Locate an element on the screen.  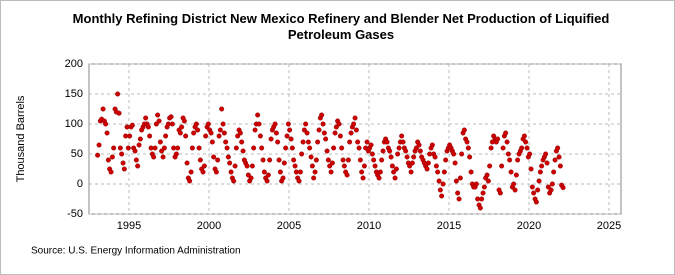
y-tick-label: 100 is located at coordinates (74, 124).